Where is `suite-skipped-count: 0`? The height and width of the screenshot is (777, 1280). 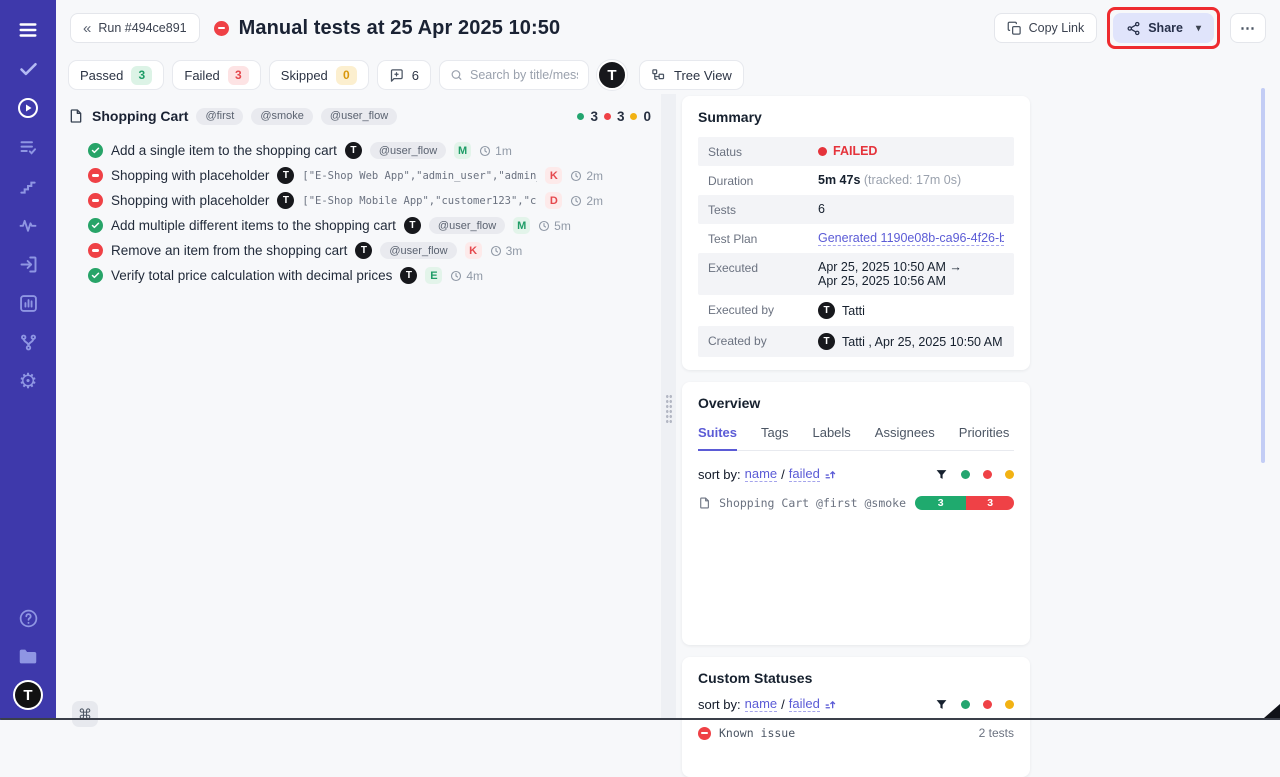 suite-skipped-count: 0 is located at coordinates (647, 116).